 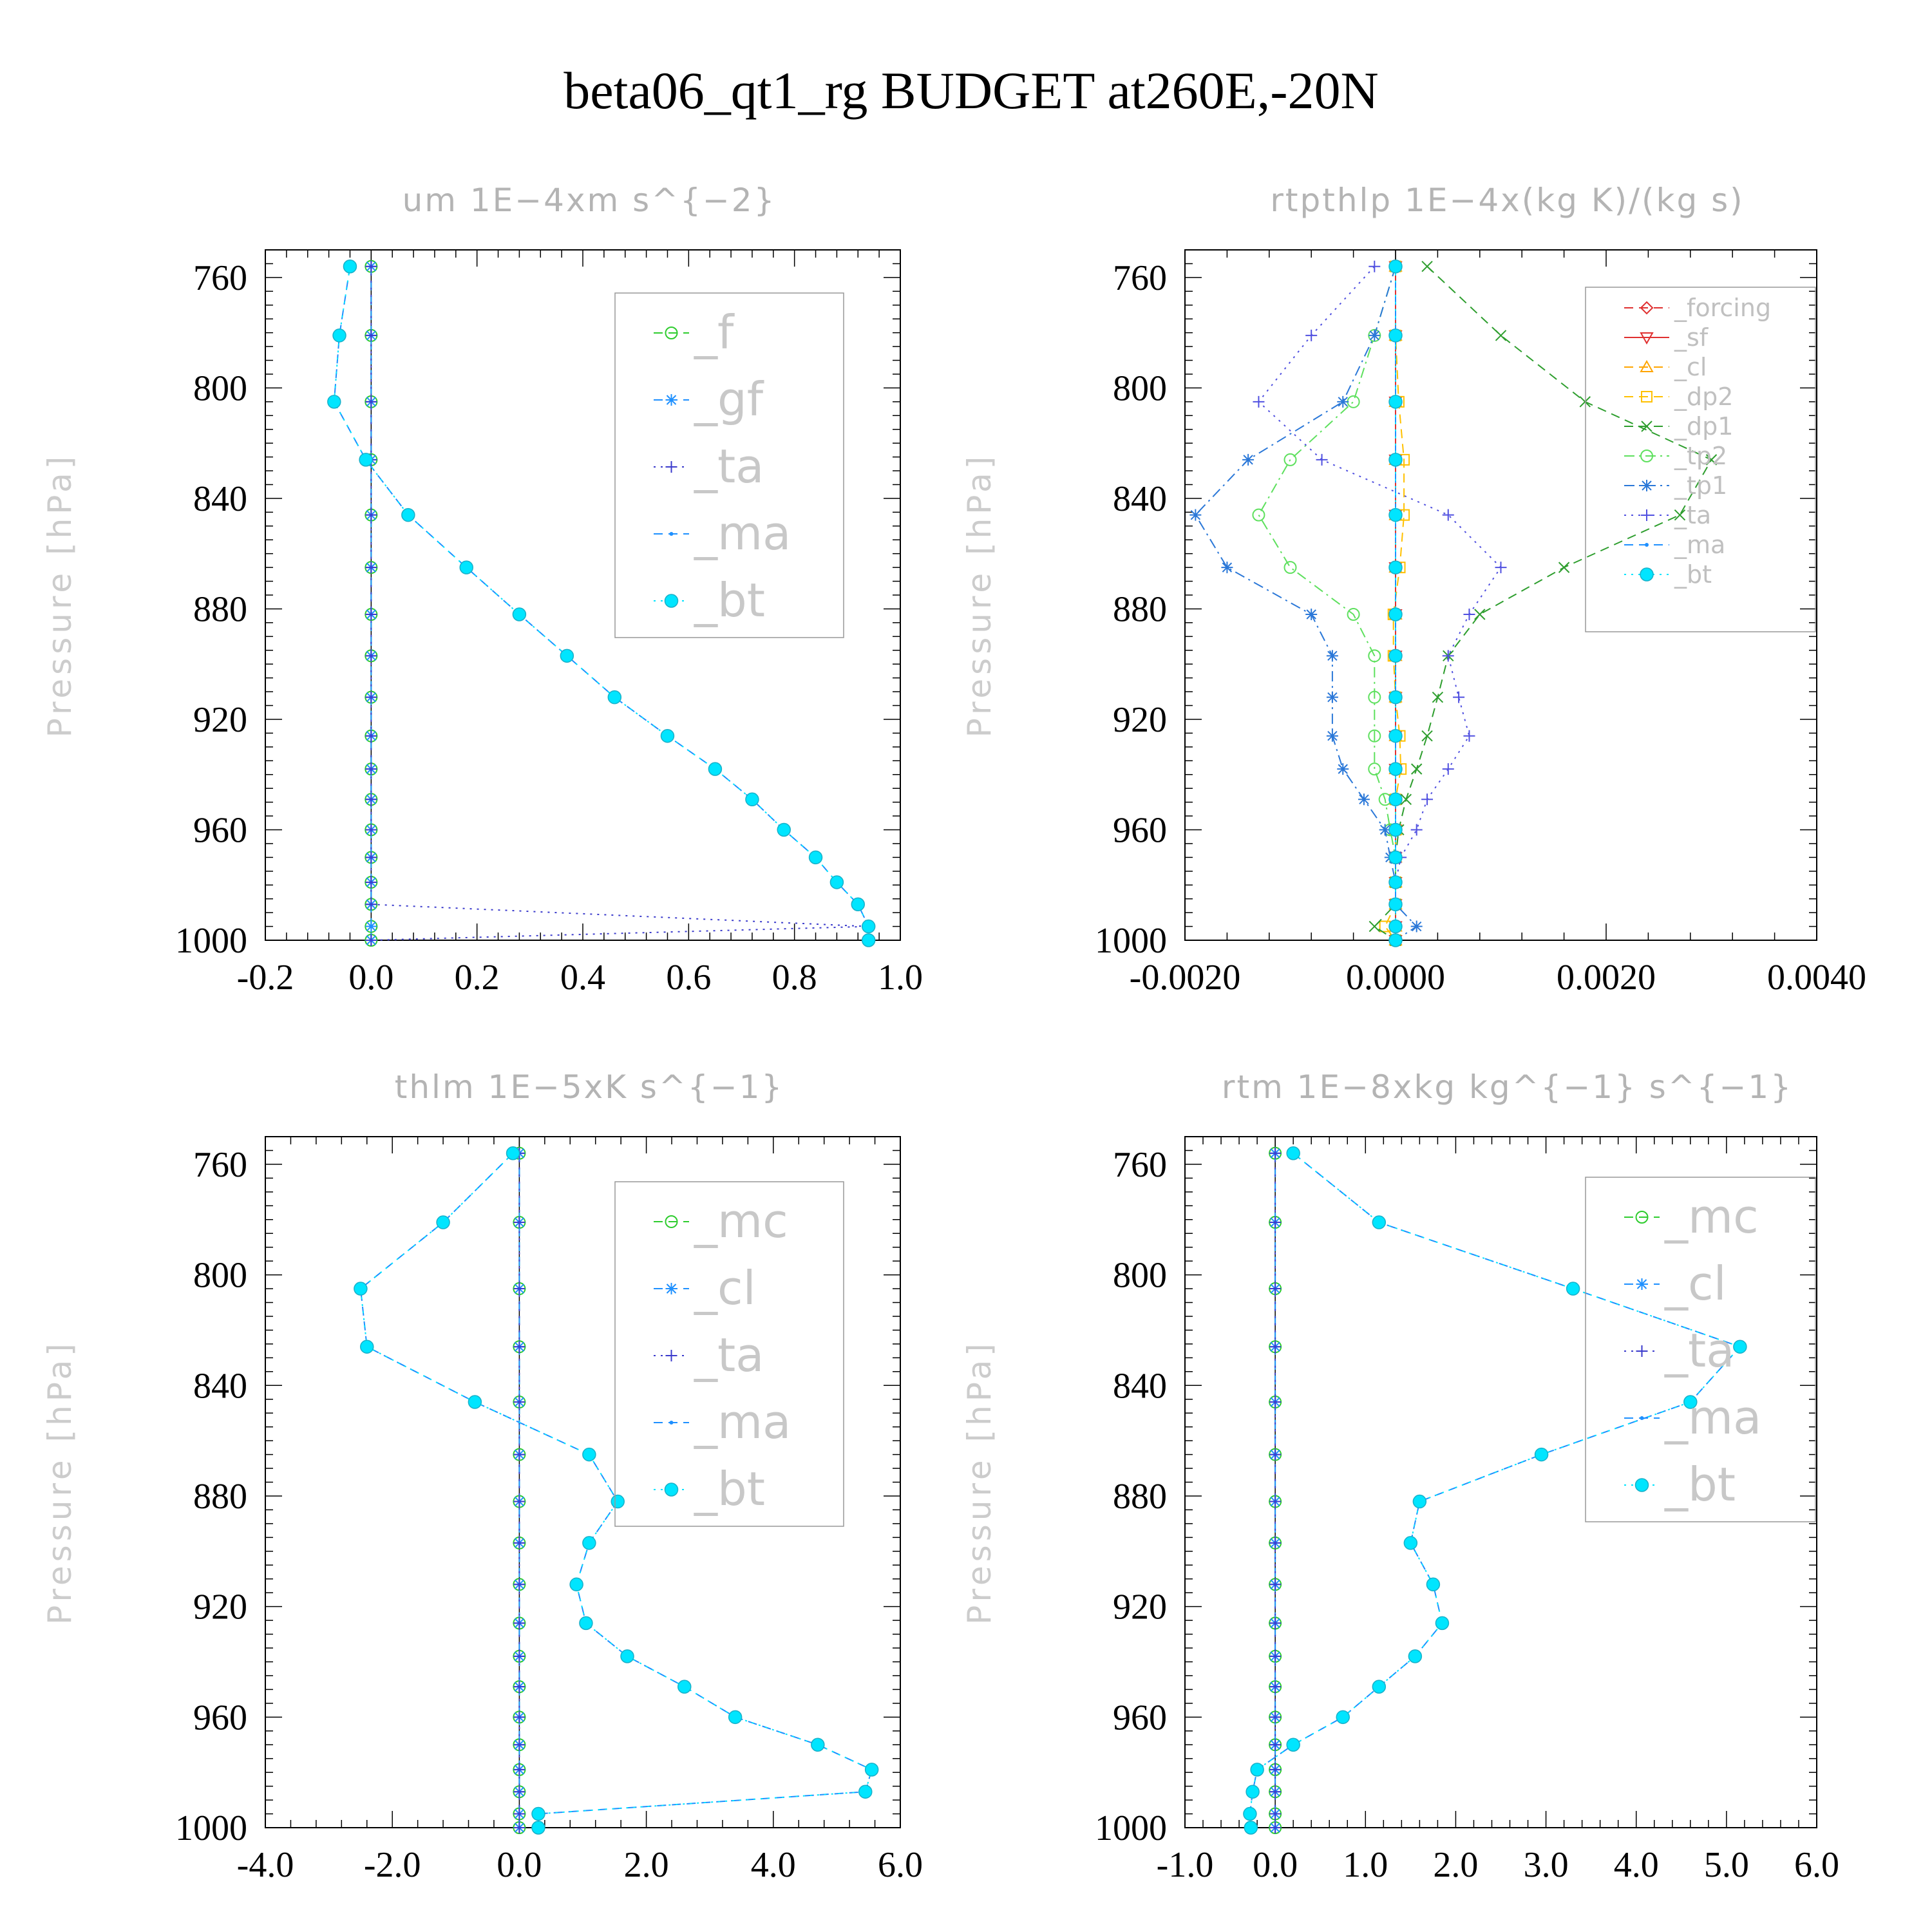 I want to click on y-tick-label: 960, so click(x=1140, y=830).